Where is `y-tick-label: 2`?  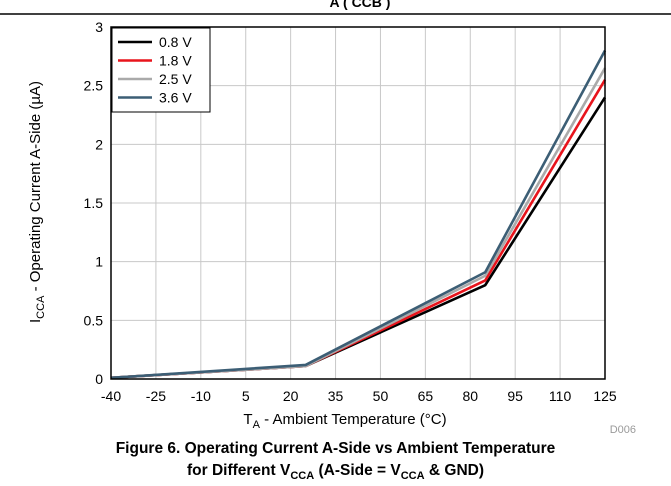
y-tick-label: 2 is located at coordinates (99, 144).